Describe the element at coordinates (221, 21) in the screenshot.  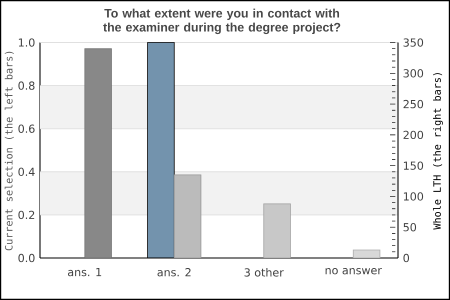
I see `chart-title: To what extent were you in contact with the examiner during the degree project?` at that location.